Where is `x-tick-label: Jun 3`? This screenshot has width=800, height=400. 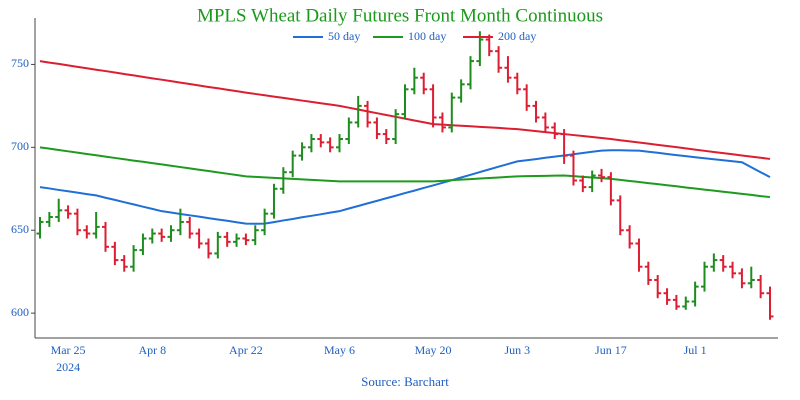 x-tick-label: Jun 3 is located at coordinates (517, 350).